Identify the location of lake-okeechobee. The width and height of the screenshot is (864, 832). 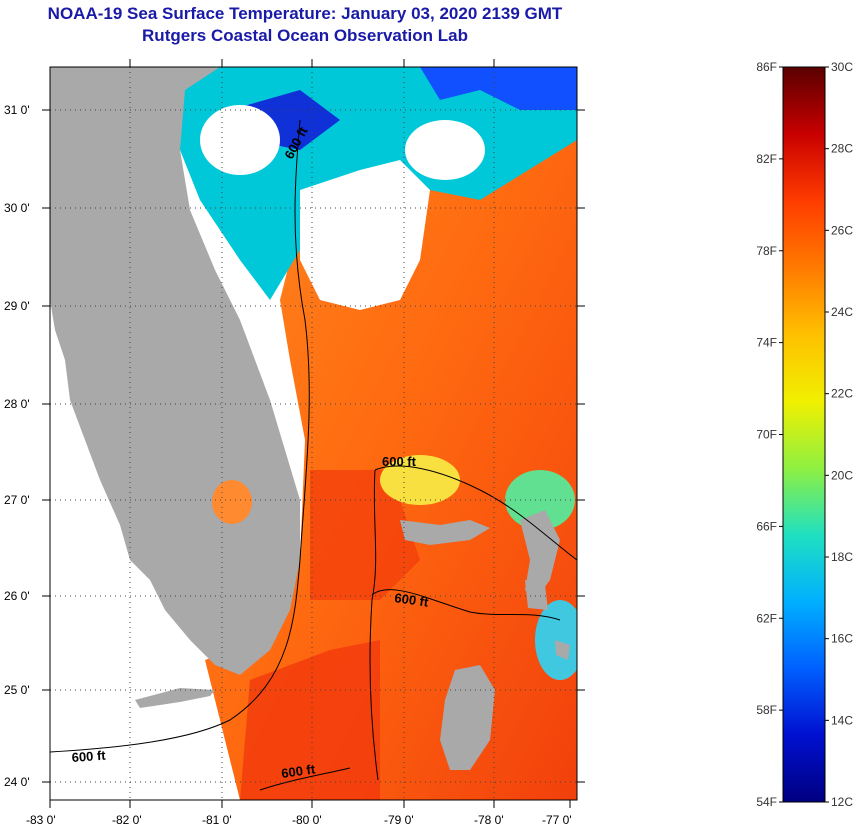
(232, 502).